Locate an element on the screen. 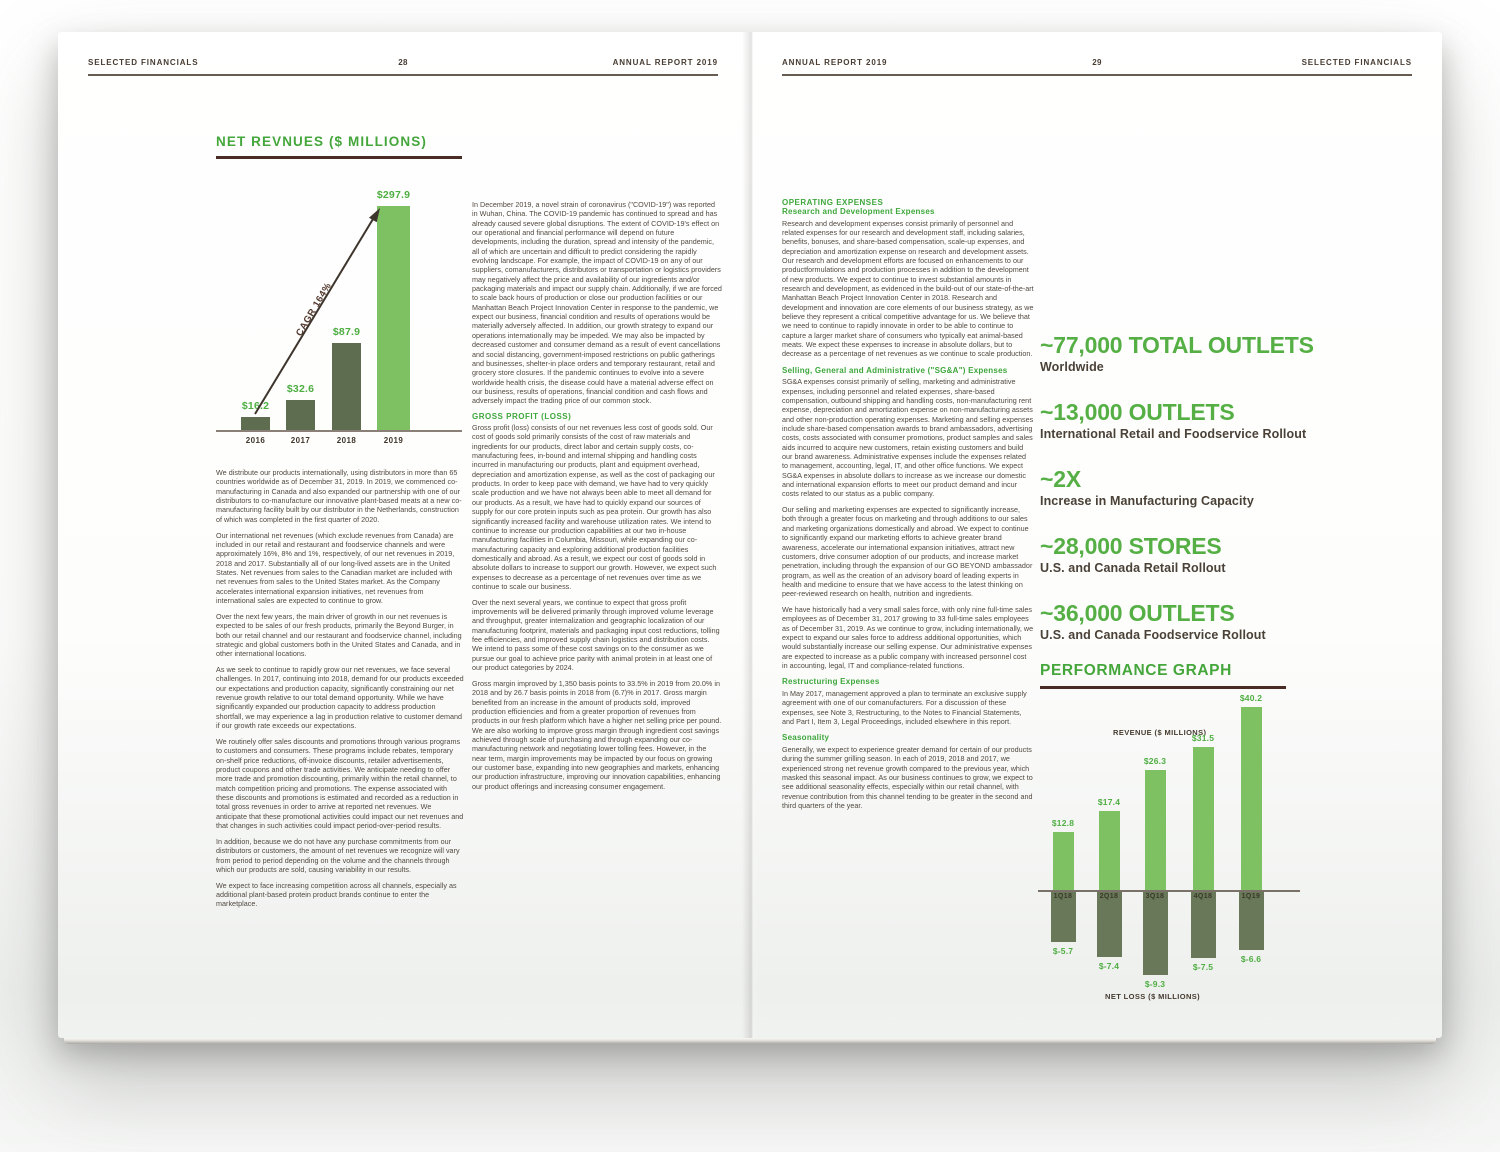 The height and width of the screenshot is (1152, 1500). stat-value: ~13,000 OUTLETS is located at coordinates (1137, 412).